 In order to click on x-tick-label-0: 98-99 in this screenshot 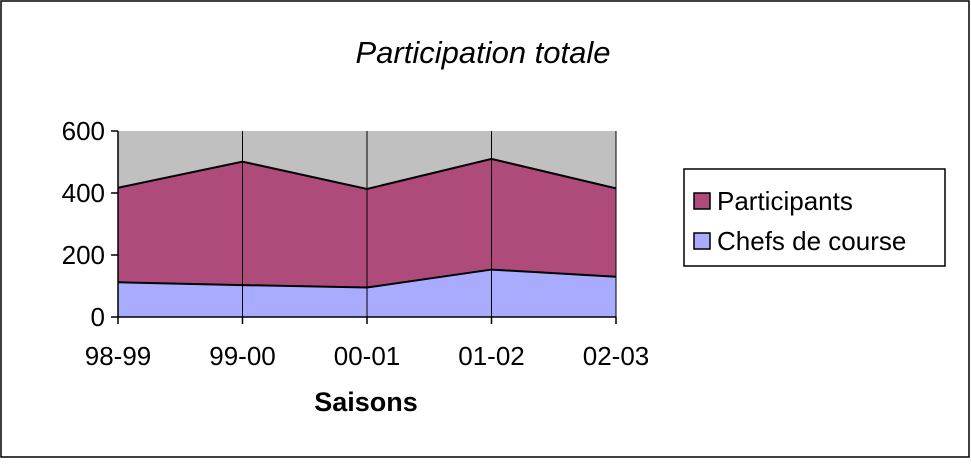, I will do `click(118, 356)`.